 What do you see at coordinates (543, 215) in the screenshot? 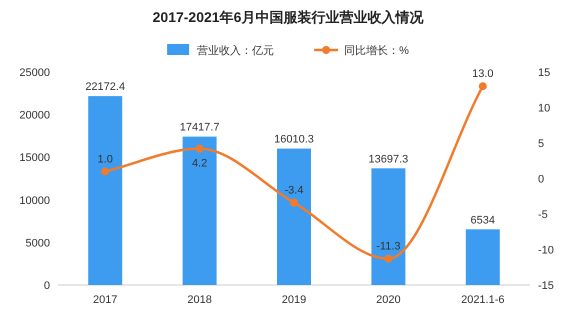
I see `y2-tick-label: -5` at bounding box center [543, 215].